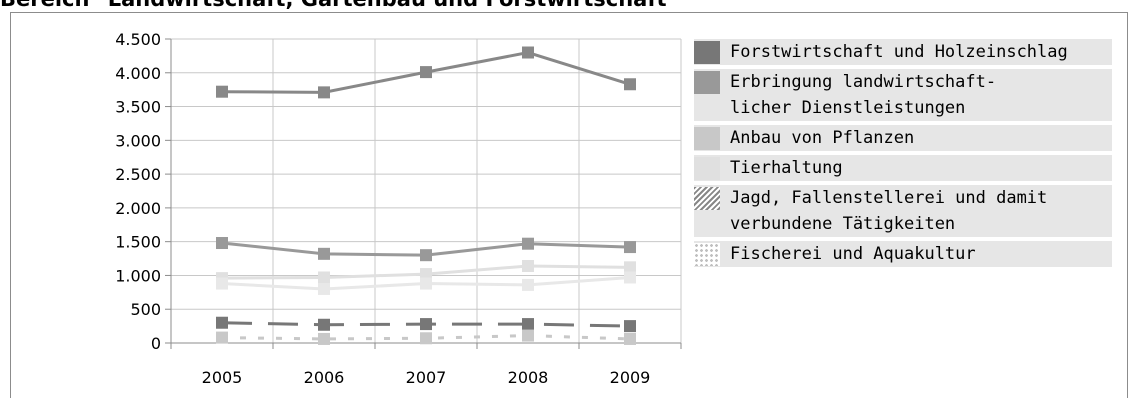 The image size is (1141, 398). Describe the element at coordinates (222, 377) in the screenshot. I see `x-tick-label: 2005` at that location.